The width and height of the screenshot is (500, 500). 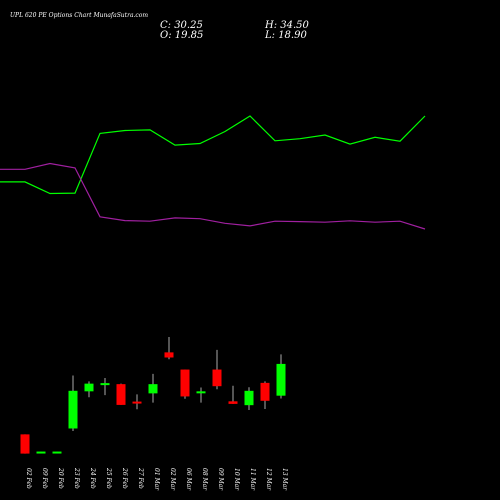 I want to click on close-value: C: 30.25, so click(x=181, y=25).